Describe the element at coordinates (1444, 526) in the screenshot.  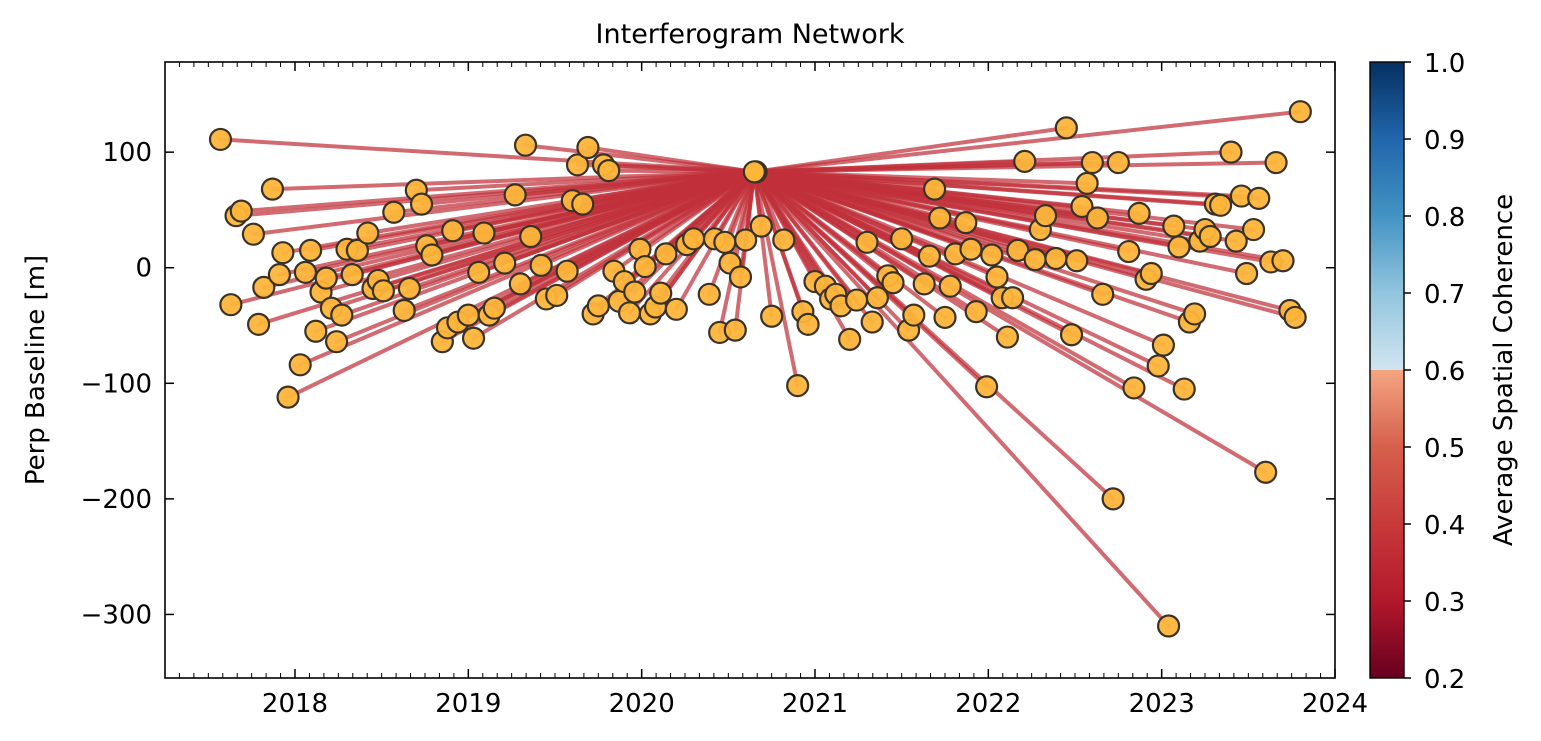
I see `colorbar-tick-label: 0.4` at that location.